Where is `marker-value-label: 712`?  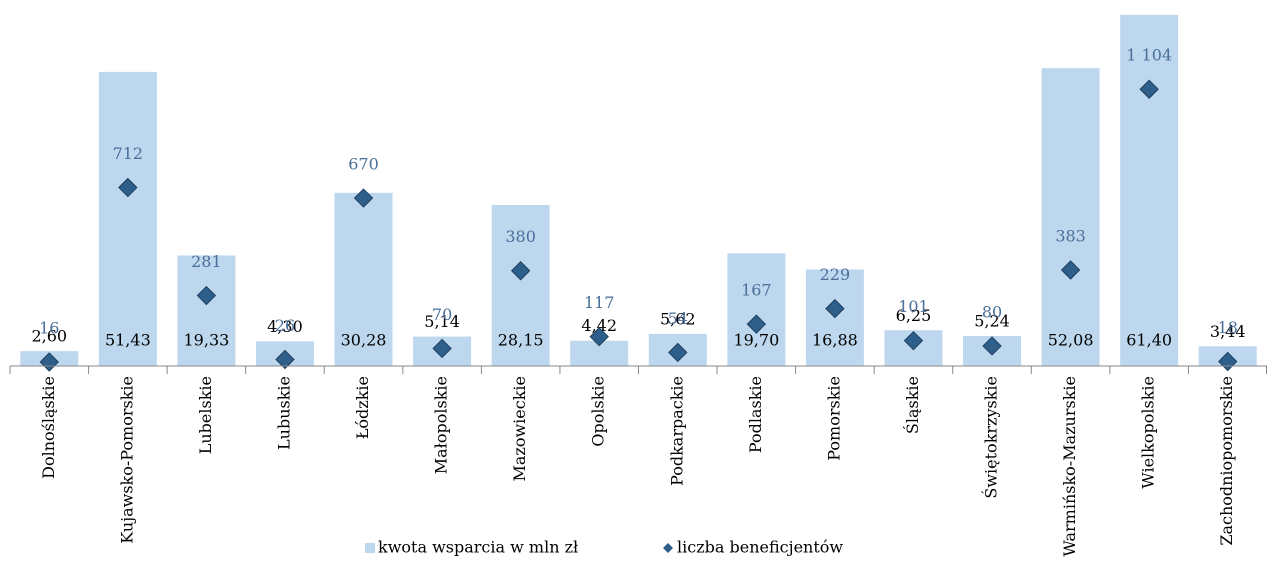 marker-value-label: 712 is located at coordinates (128, 153).